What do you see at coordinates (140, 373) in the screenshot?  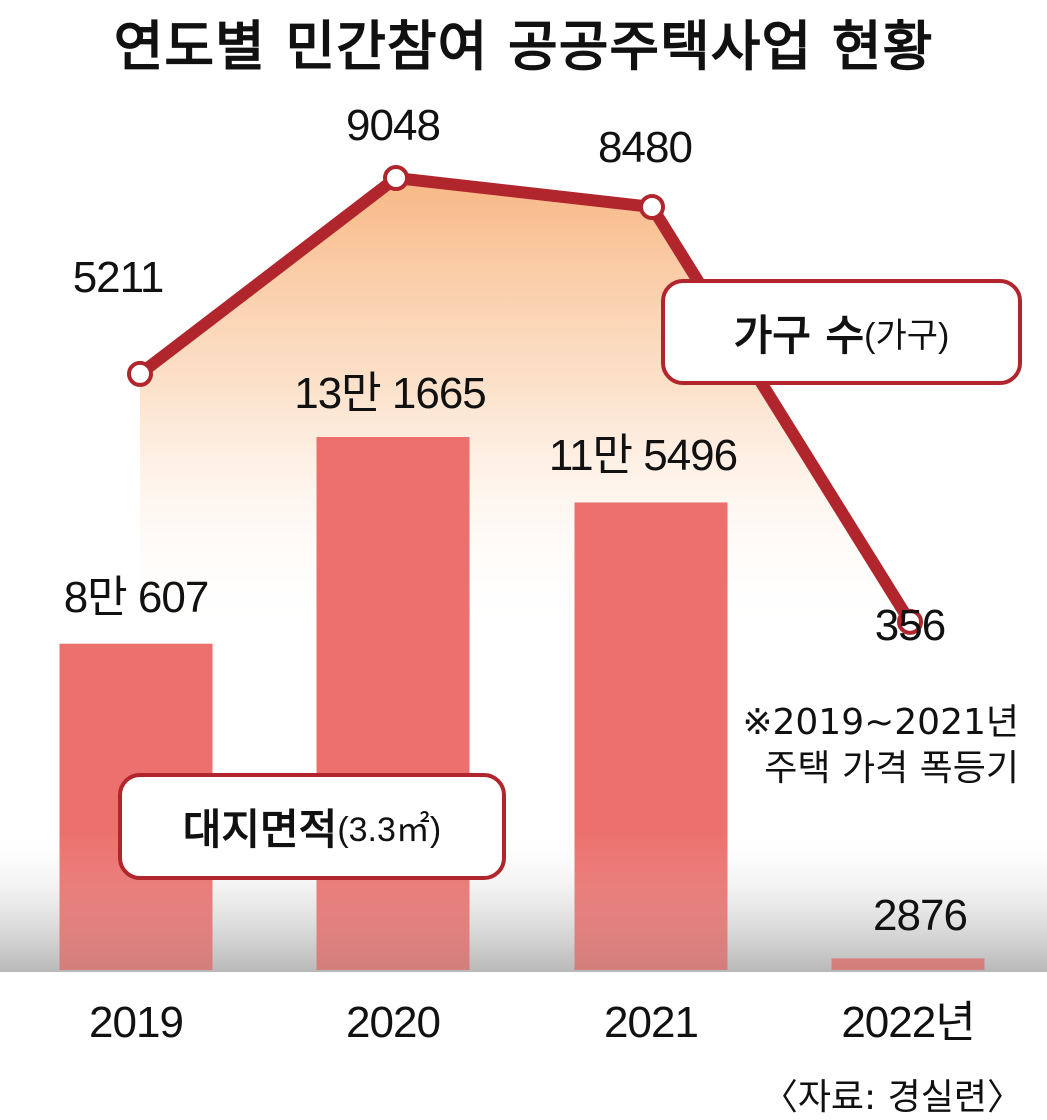 I see `point-2019` at bounding box center [140, 373].